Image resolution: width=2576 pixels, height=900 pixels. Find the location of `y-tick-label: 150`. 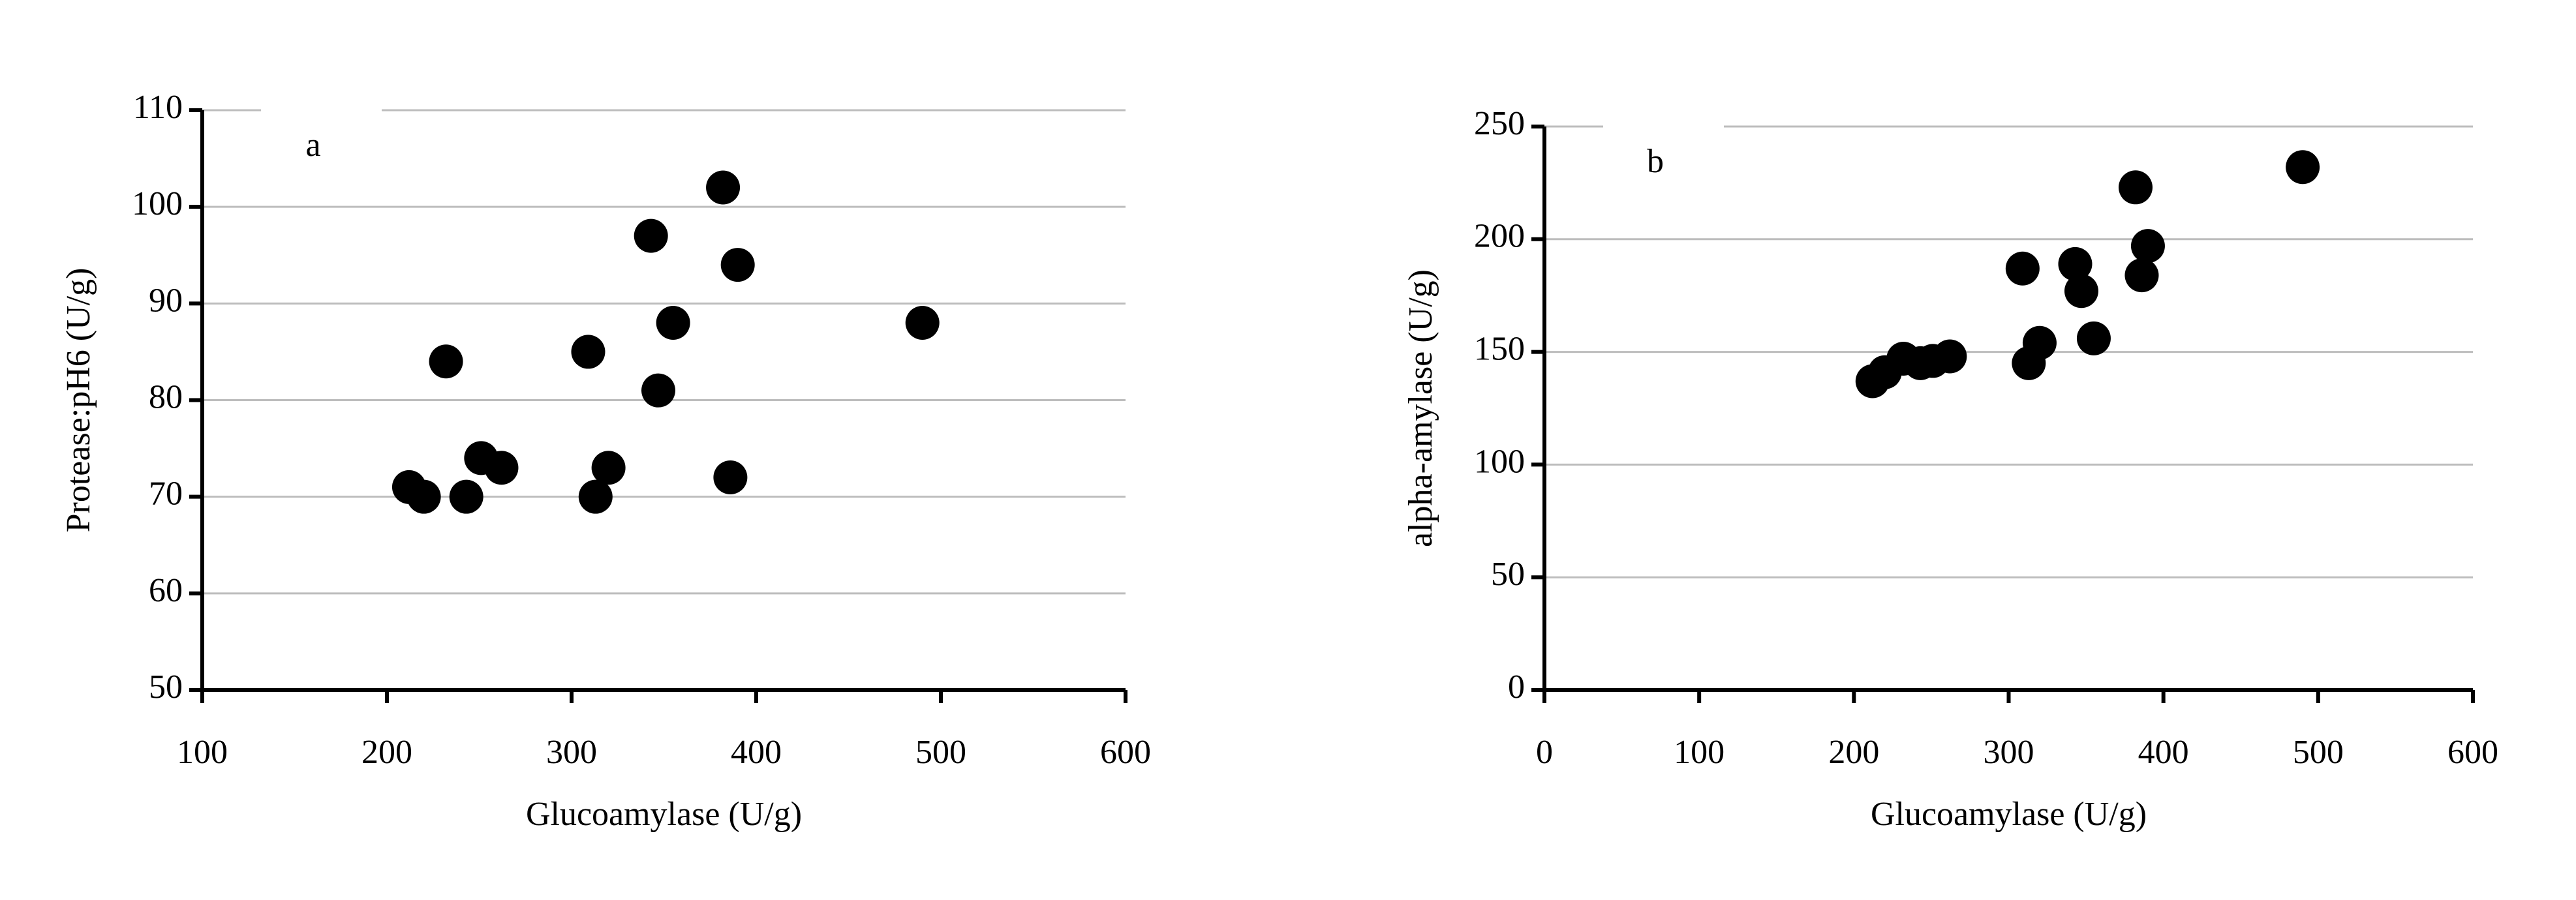

y-tick-label: 150 is located at coordinates (1499, 350).